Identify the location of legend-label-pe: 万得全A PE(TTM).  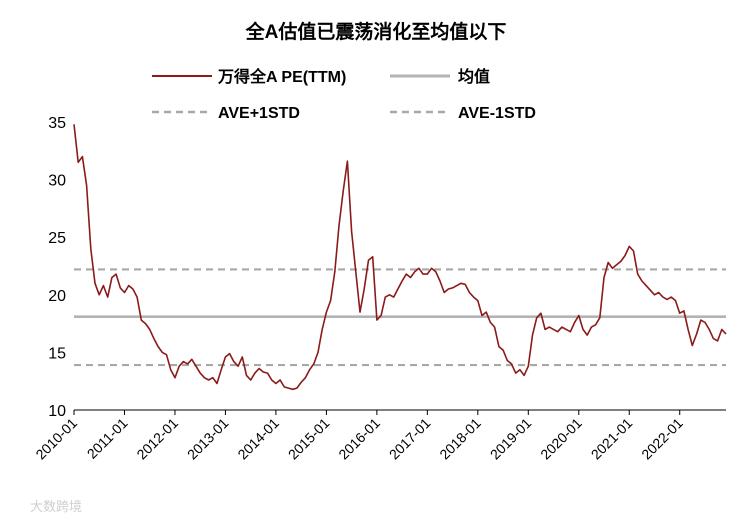
(281, 76).